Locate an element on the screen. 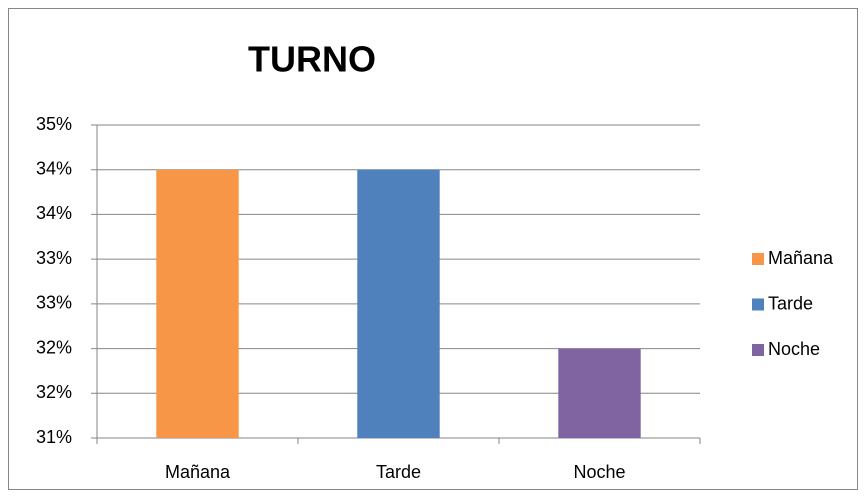  legend-label: Noche is located at coordinates (794, 349).